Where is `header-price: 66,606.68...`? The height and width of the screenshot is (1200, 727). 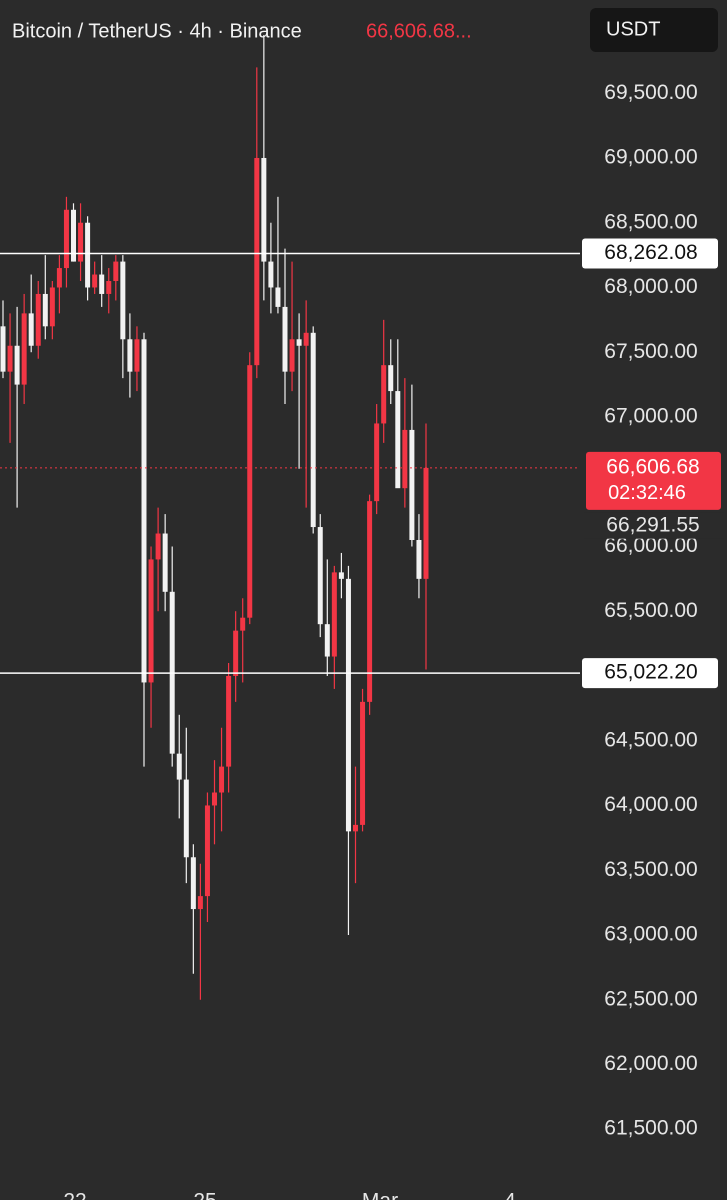
header-price: 66,606.68... is located at coordinates (419, 31).